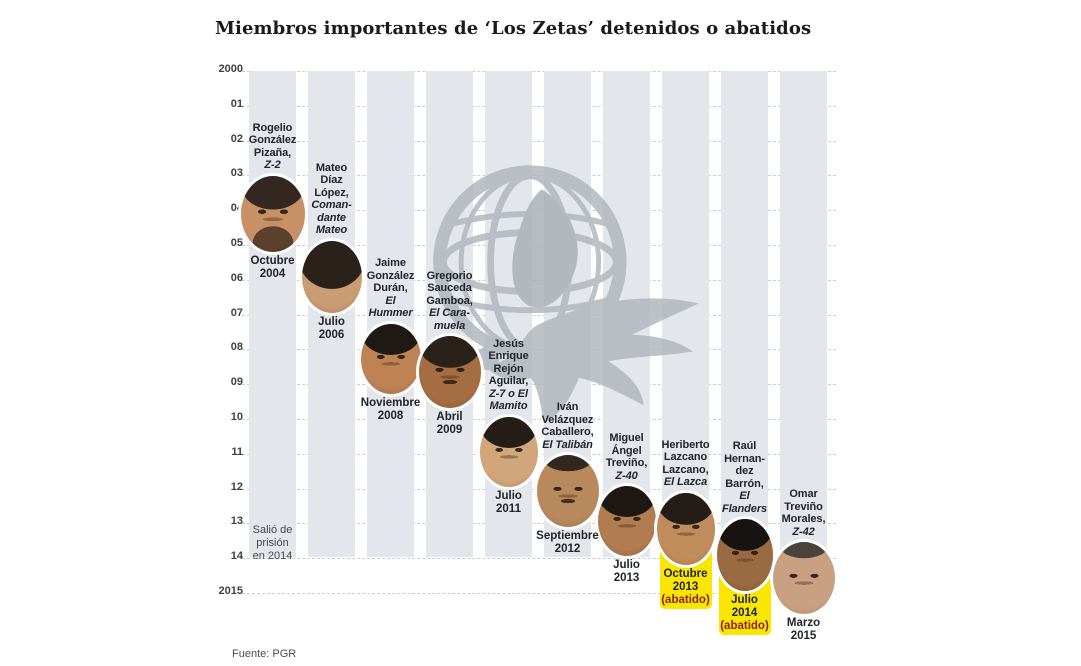  I want to click on y-axis-tick-label: 08, so click(236, 347).